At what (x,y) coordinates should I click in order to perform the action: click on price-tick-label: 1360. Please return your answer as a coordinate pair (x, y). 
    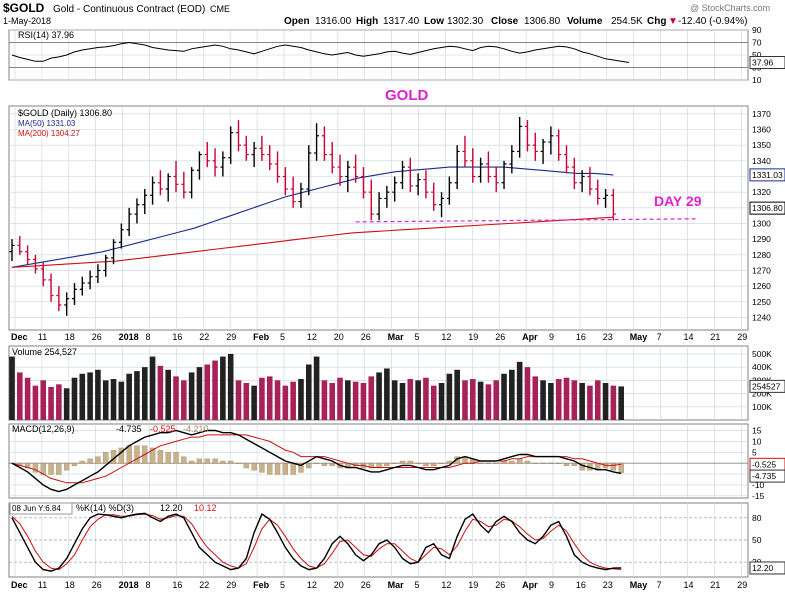
    Looking at the image, I should click on (761, 129).